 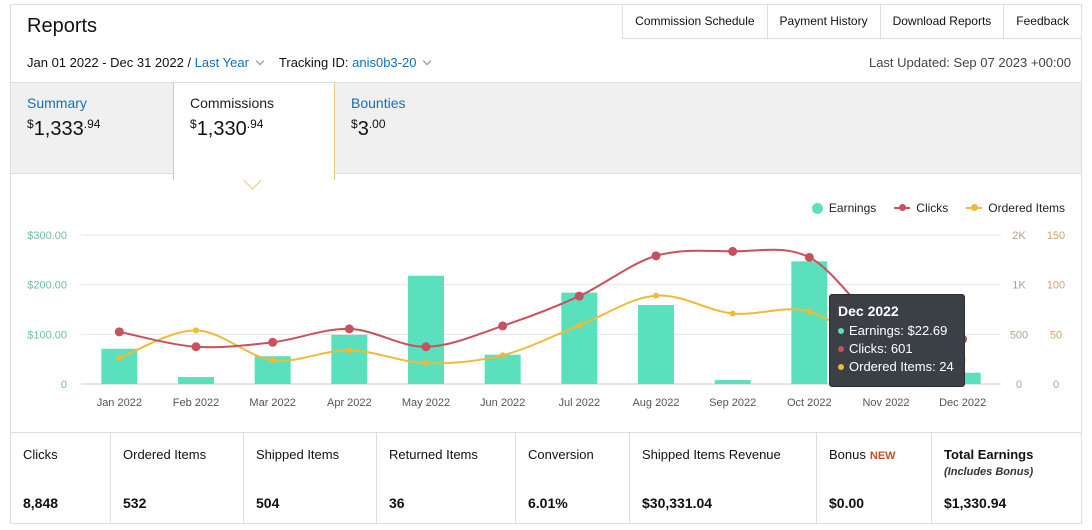 I want to click on ordered-axis-tick-label: 150, so click(x=1056, y=236).